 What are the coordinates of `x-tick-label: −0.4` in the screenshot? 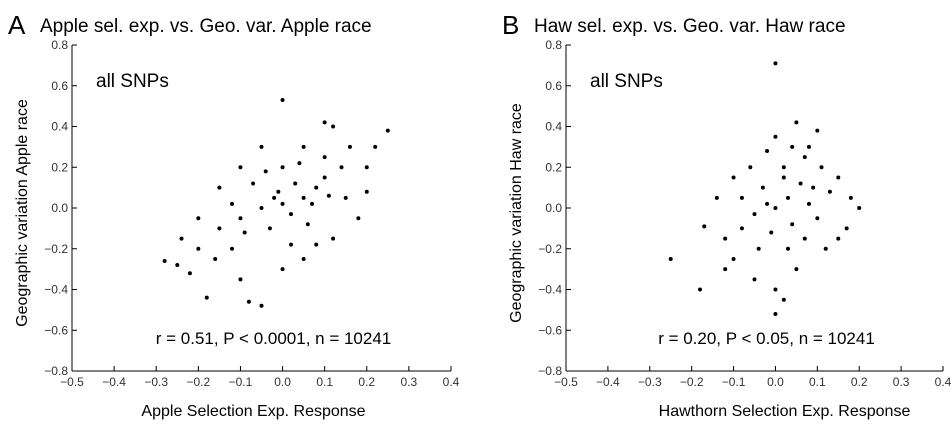 It's located at (608, 382).